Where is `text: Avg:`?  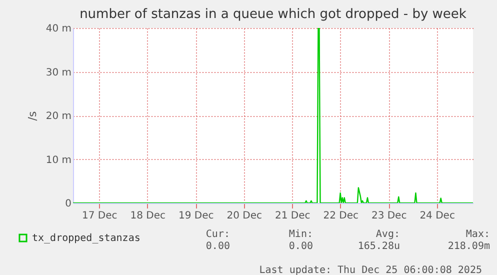
text: Avg: is located at coordinates (387, 234).